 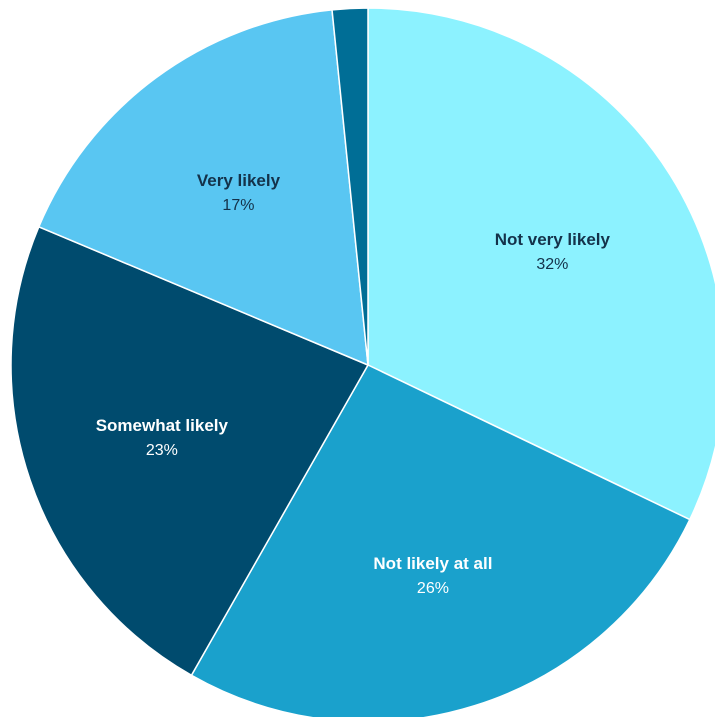 I want to click on slice-label: Very likely, so click(x=239, y=180).